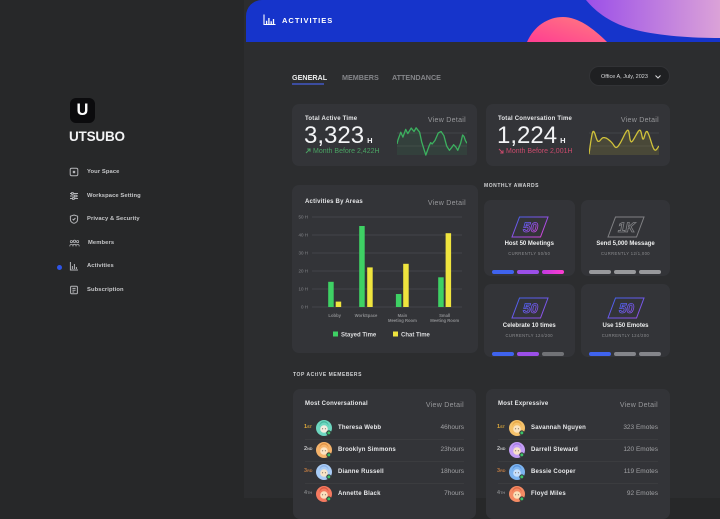 This screenshot has width=720, height=519. What do you see at coordinates (627, 227) in the screenshot?
I see `svg-text: 1K` at bounding box center [627, 227].